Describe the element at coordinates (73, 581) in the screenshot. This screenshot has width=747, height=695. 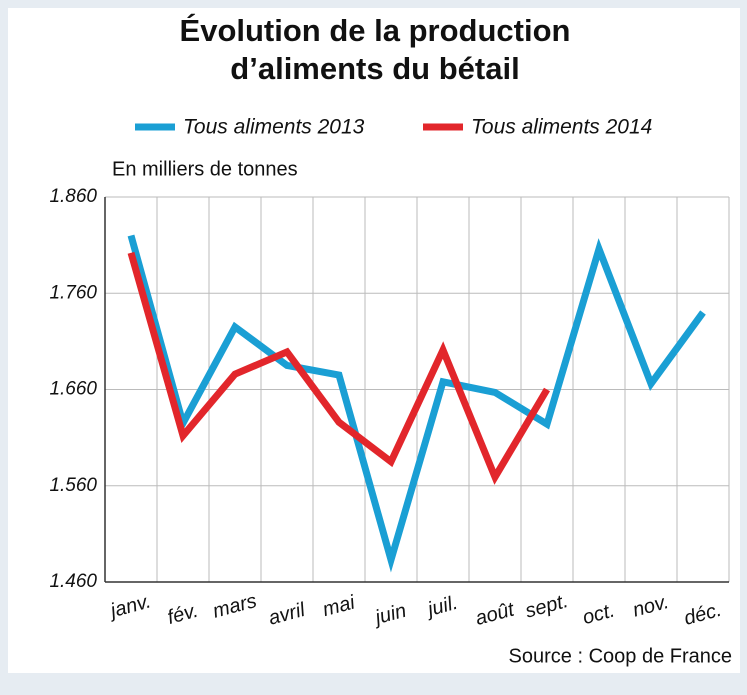
I see `y-tick-label: 1.460` at that location.